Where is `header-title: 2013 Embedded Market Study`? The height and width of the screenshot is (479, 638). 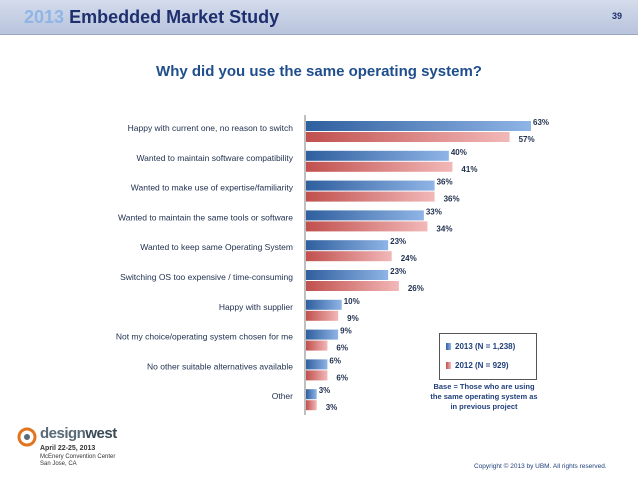 header-title: 2013 Embedded Market Study is located at coordinates (151, 17).